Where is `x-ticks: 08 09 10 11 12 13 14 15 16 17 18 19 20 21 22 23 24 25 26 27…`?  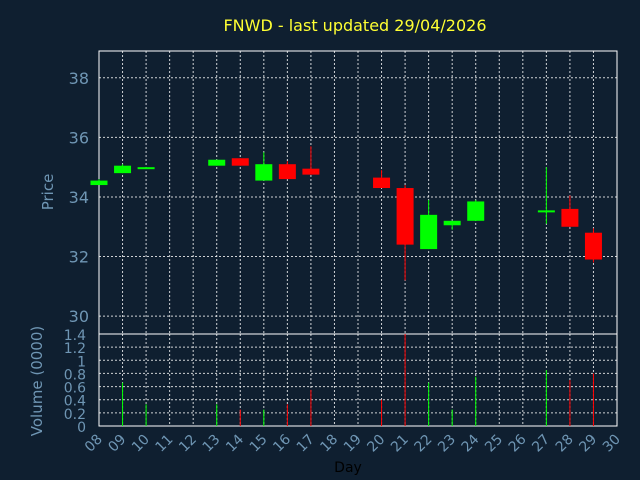 x-ticks: 08 09 10 11 12 13 14 15 16 17 18 19 20 21 22 23 24 25 26 27… is located at coordinates (353, 443).